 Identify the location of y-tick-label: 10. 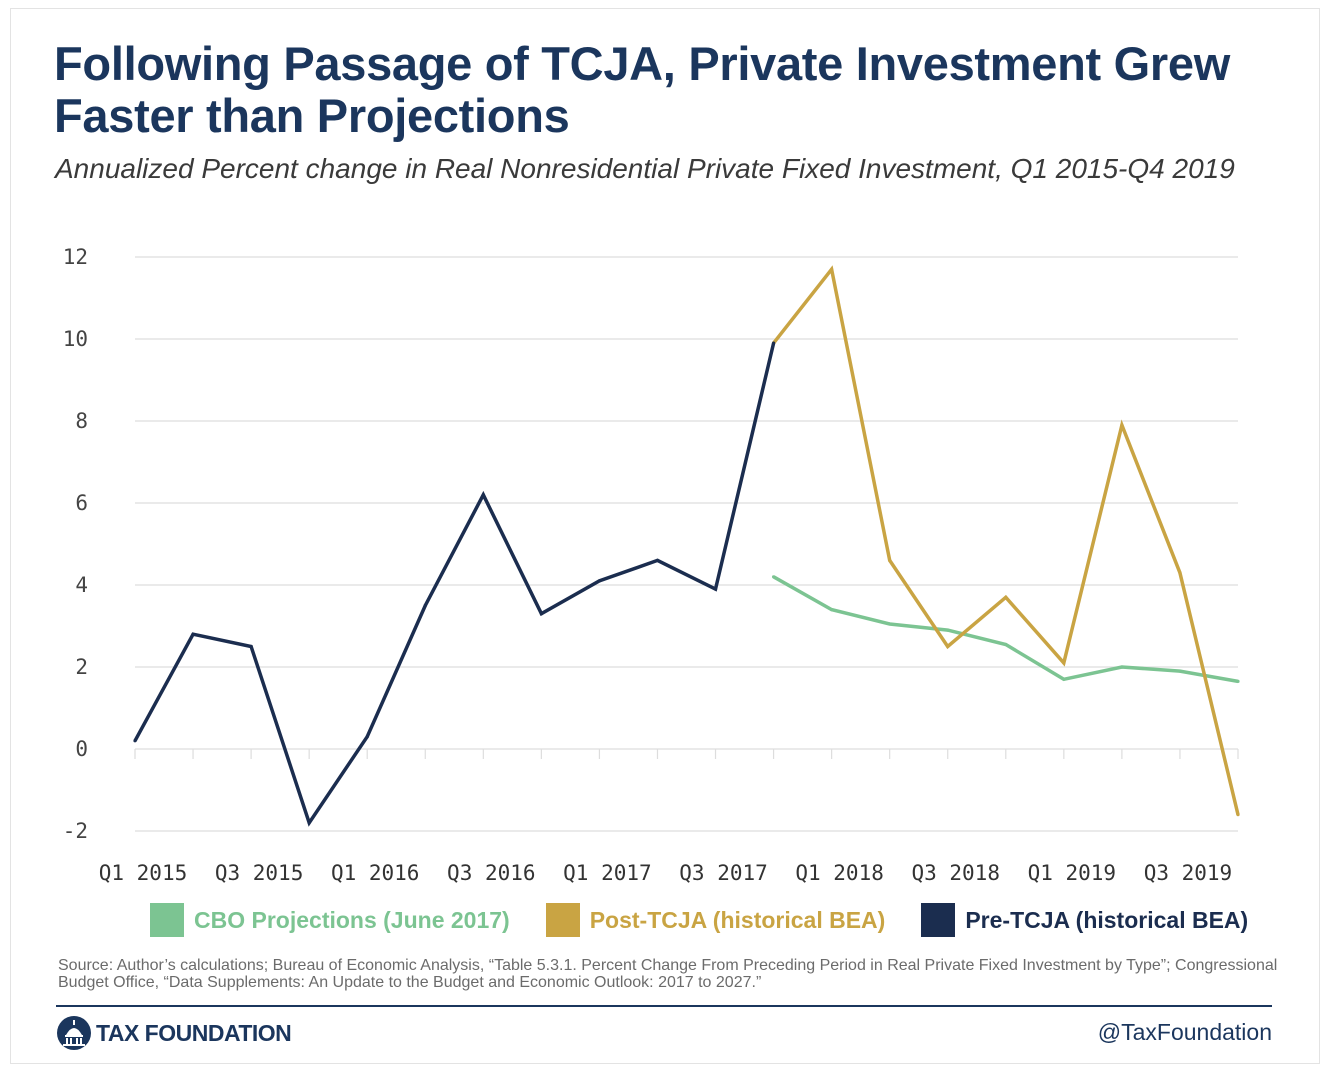
(75, 339).